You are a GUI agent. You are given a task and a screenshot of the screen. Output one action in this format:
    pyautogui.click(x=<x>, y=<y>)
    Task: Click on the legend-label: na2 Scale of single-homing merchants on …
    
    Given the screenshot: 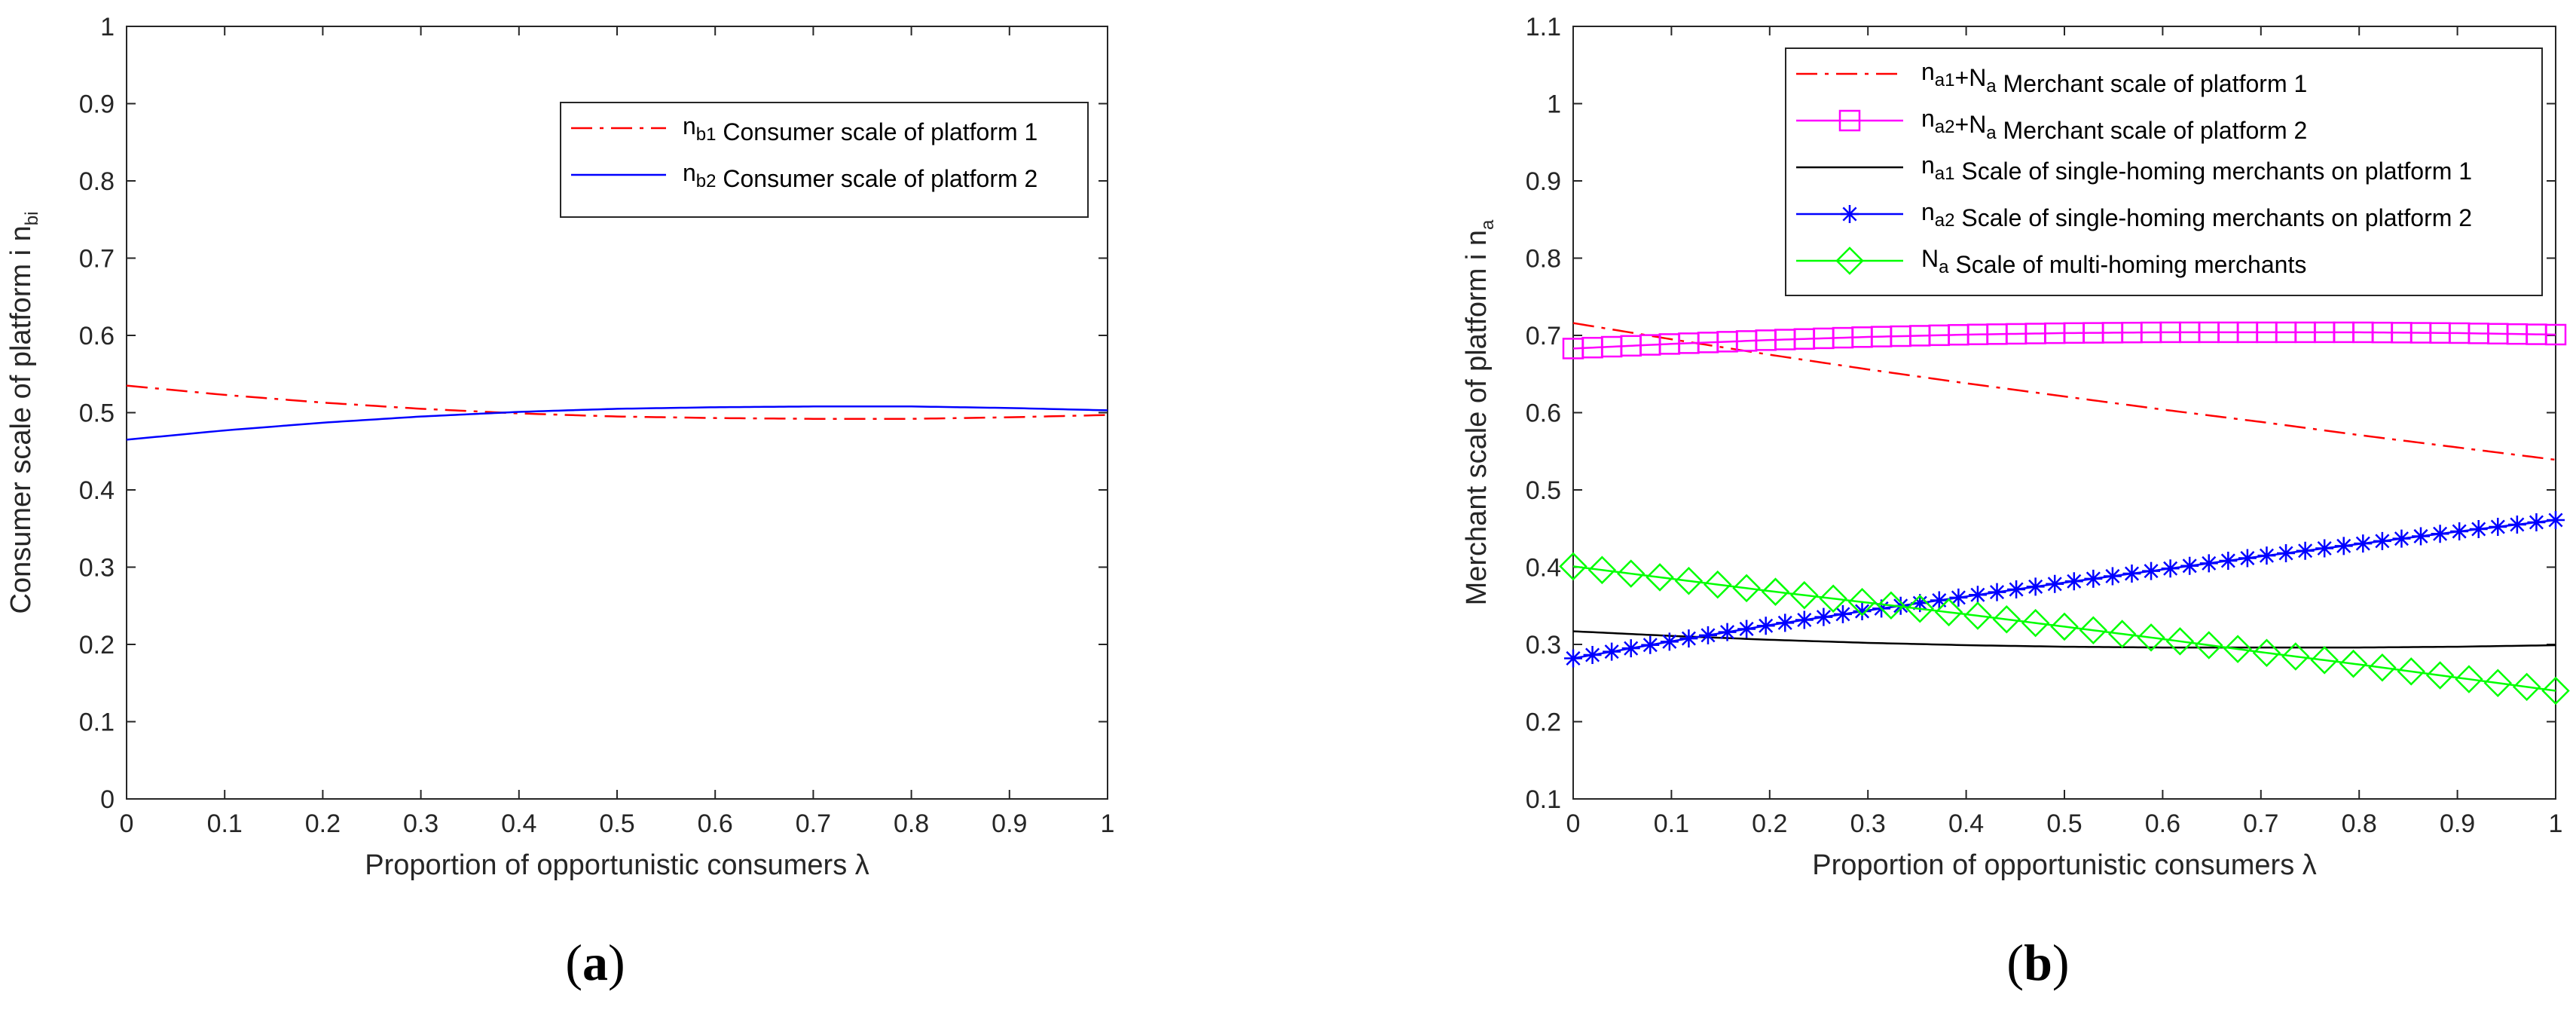 What is the action you would take?
    pyautogui.click(x=2196, y=215)
    